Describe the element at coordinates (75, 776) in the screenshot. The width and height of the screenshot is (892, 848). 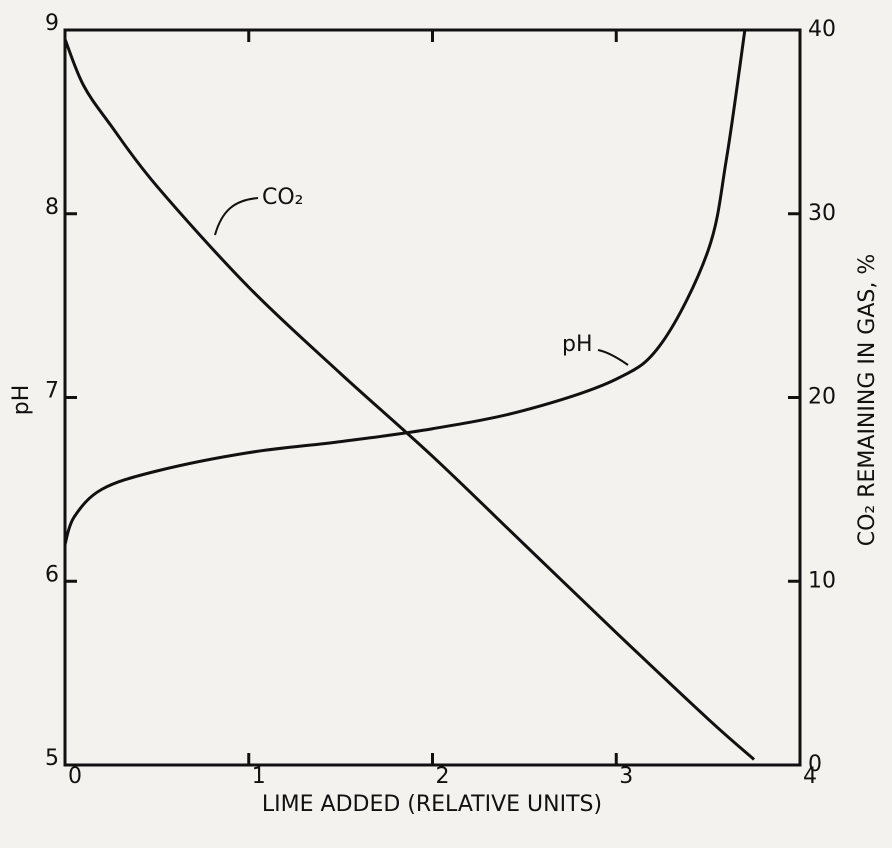
I see `x-tick-label: 0` at that location.